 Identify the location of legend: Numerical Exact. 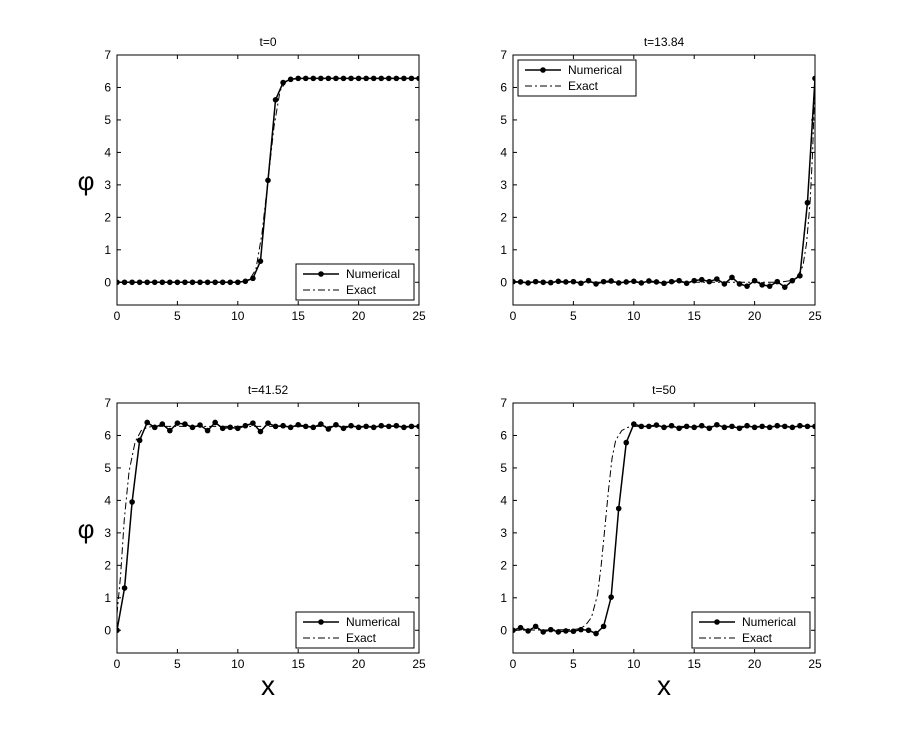
(577, 78).